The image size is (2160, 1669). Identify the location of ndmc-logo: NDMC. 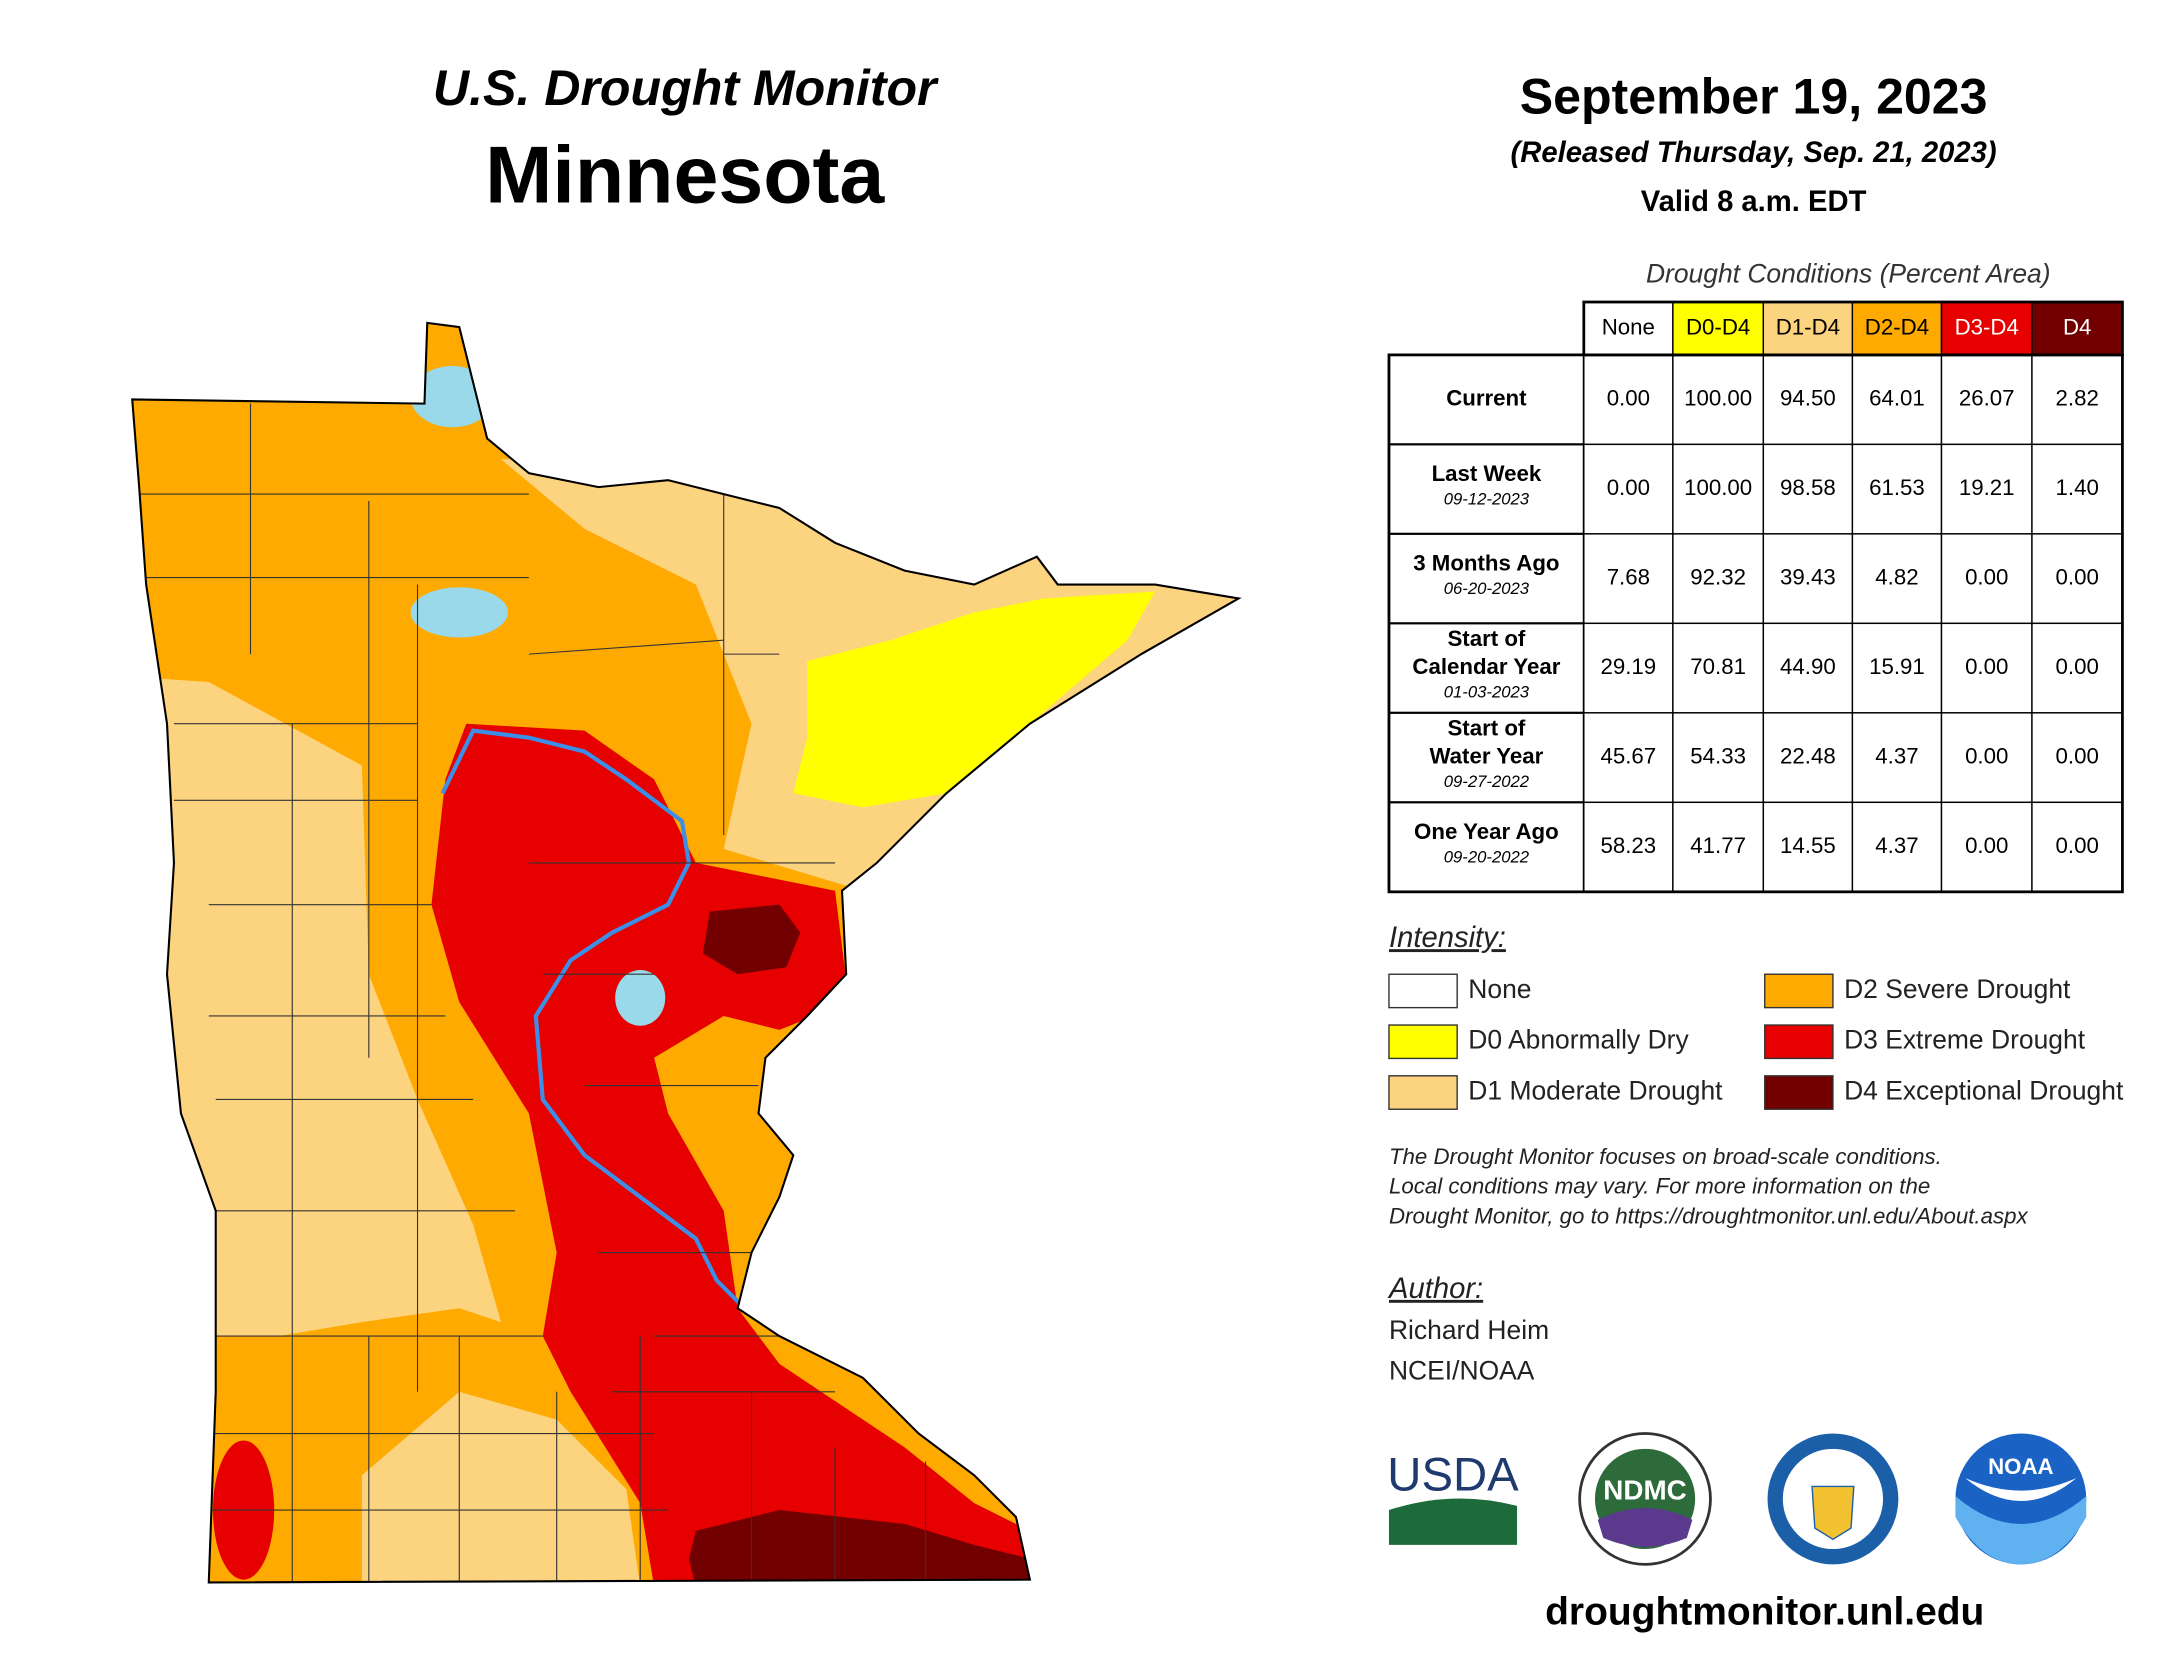
(1645, 1499).